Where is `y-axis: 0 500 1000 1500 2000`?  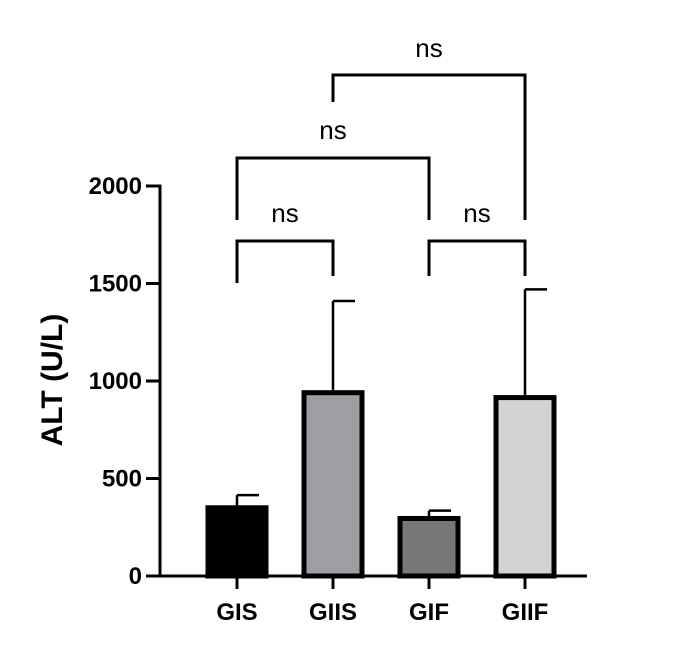 y-axis: 0 500 1000 1500 2000 is located at coordinates (125, 381).